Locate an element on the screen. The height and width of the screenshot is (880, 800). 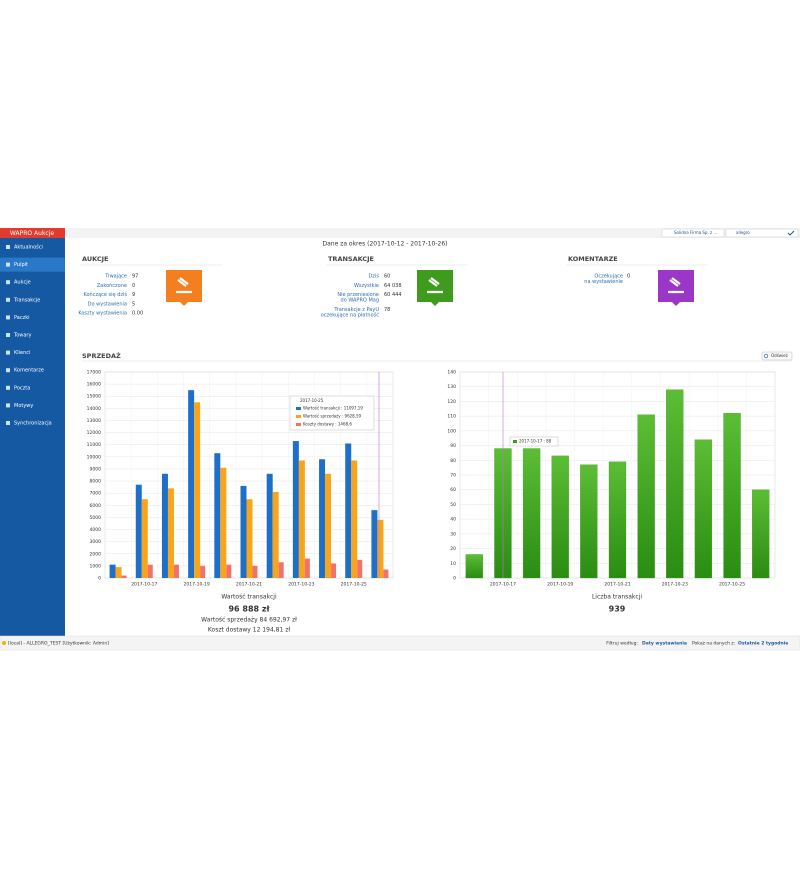
row-label: na wystawienie is located at coordinates (603, 282).